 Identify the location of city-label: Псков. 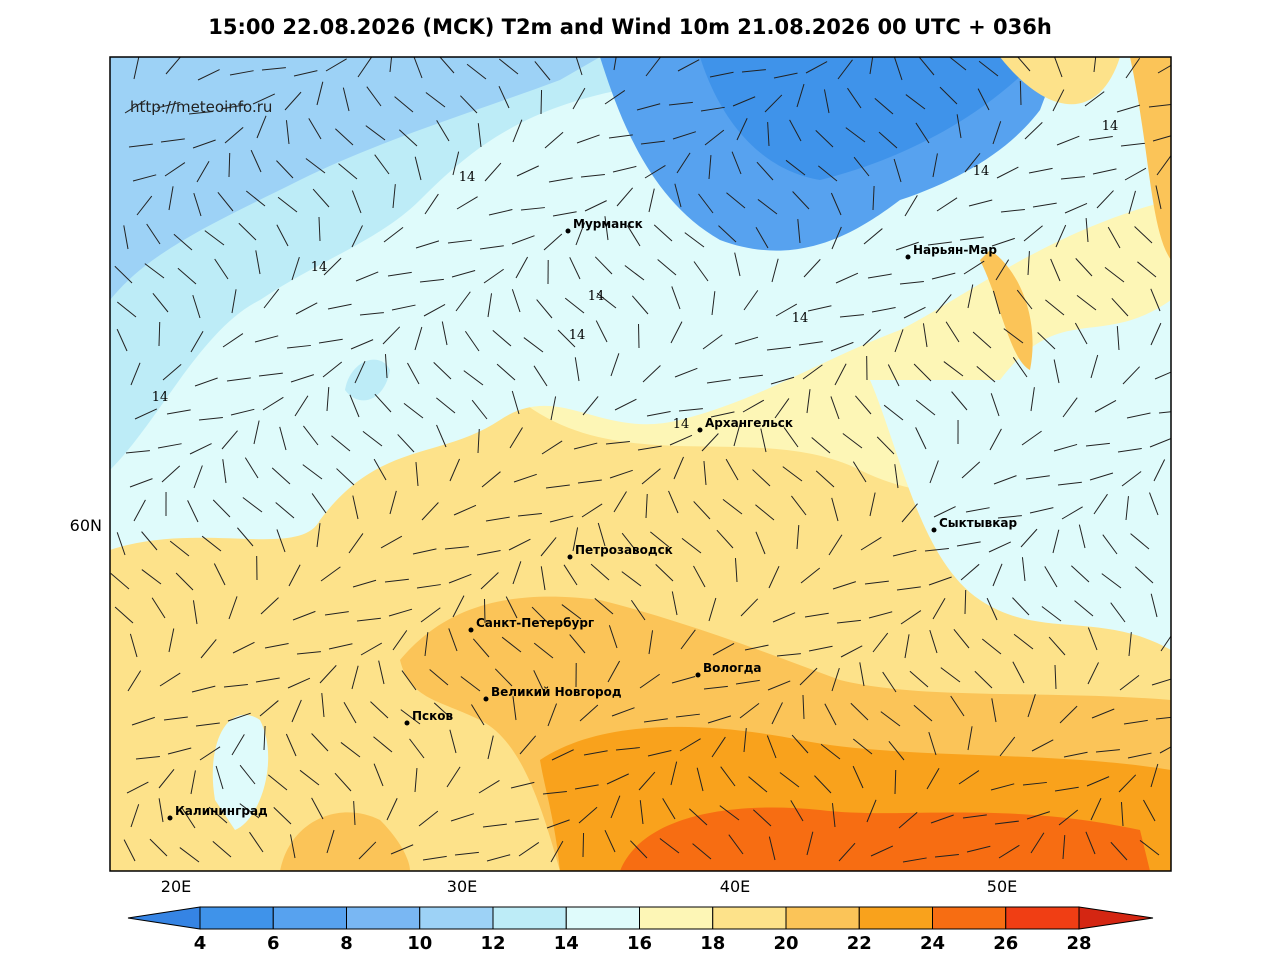
(433, 716).